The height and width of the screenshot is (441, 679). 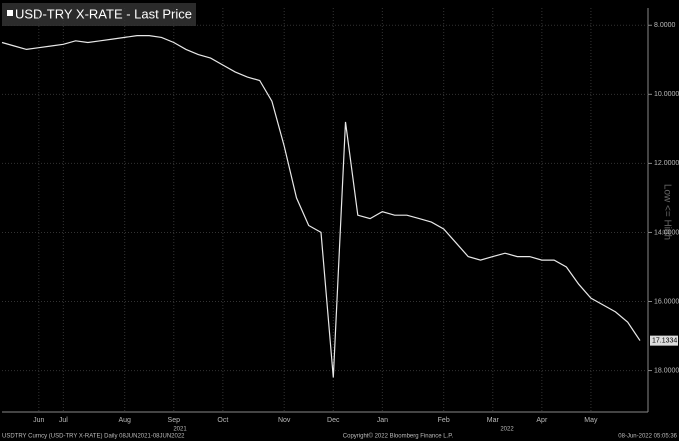 I want to click on title-box, so click(x=99, y=14).